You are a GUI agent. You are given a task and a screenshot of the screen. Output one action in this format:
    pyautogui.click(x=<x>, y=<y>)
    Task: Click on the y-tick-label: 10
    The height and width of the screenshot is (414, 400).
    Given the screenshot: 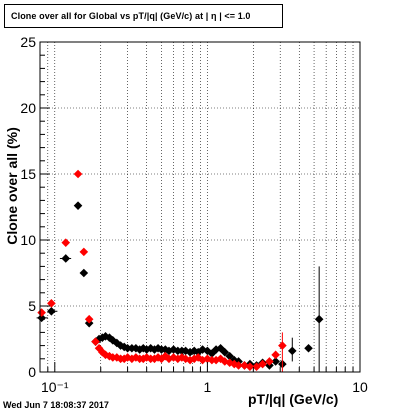 What is the action you would take?
    pyautogui.click(x=28, y=240)
    